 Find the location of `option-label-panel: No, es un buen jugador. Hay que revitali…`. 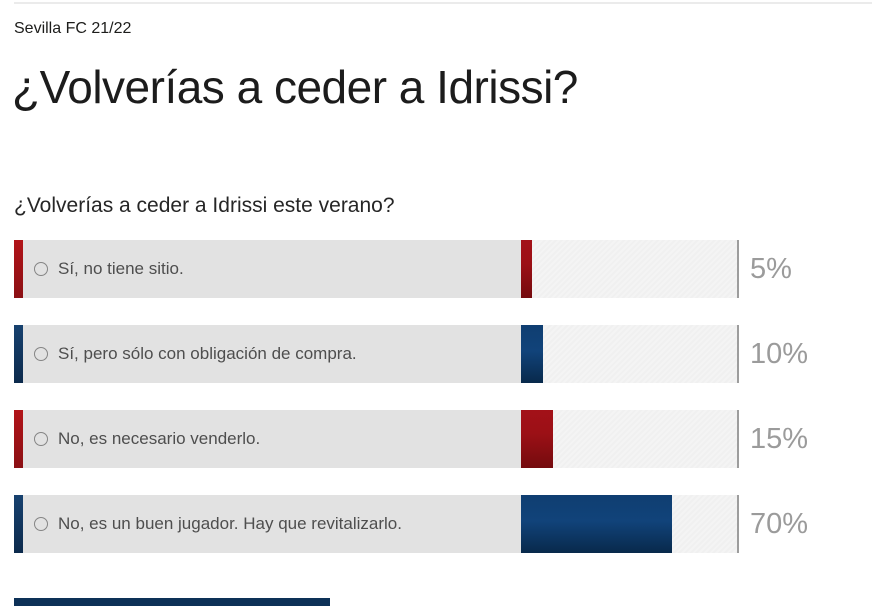

option-label-panel: No, es un buen jugador. Hay que revitali… is located at coordinates (272, 524).